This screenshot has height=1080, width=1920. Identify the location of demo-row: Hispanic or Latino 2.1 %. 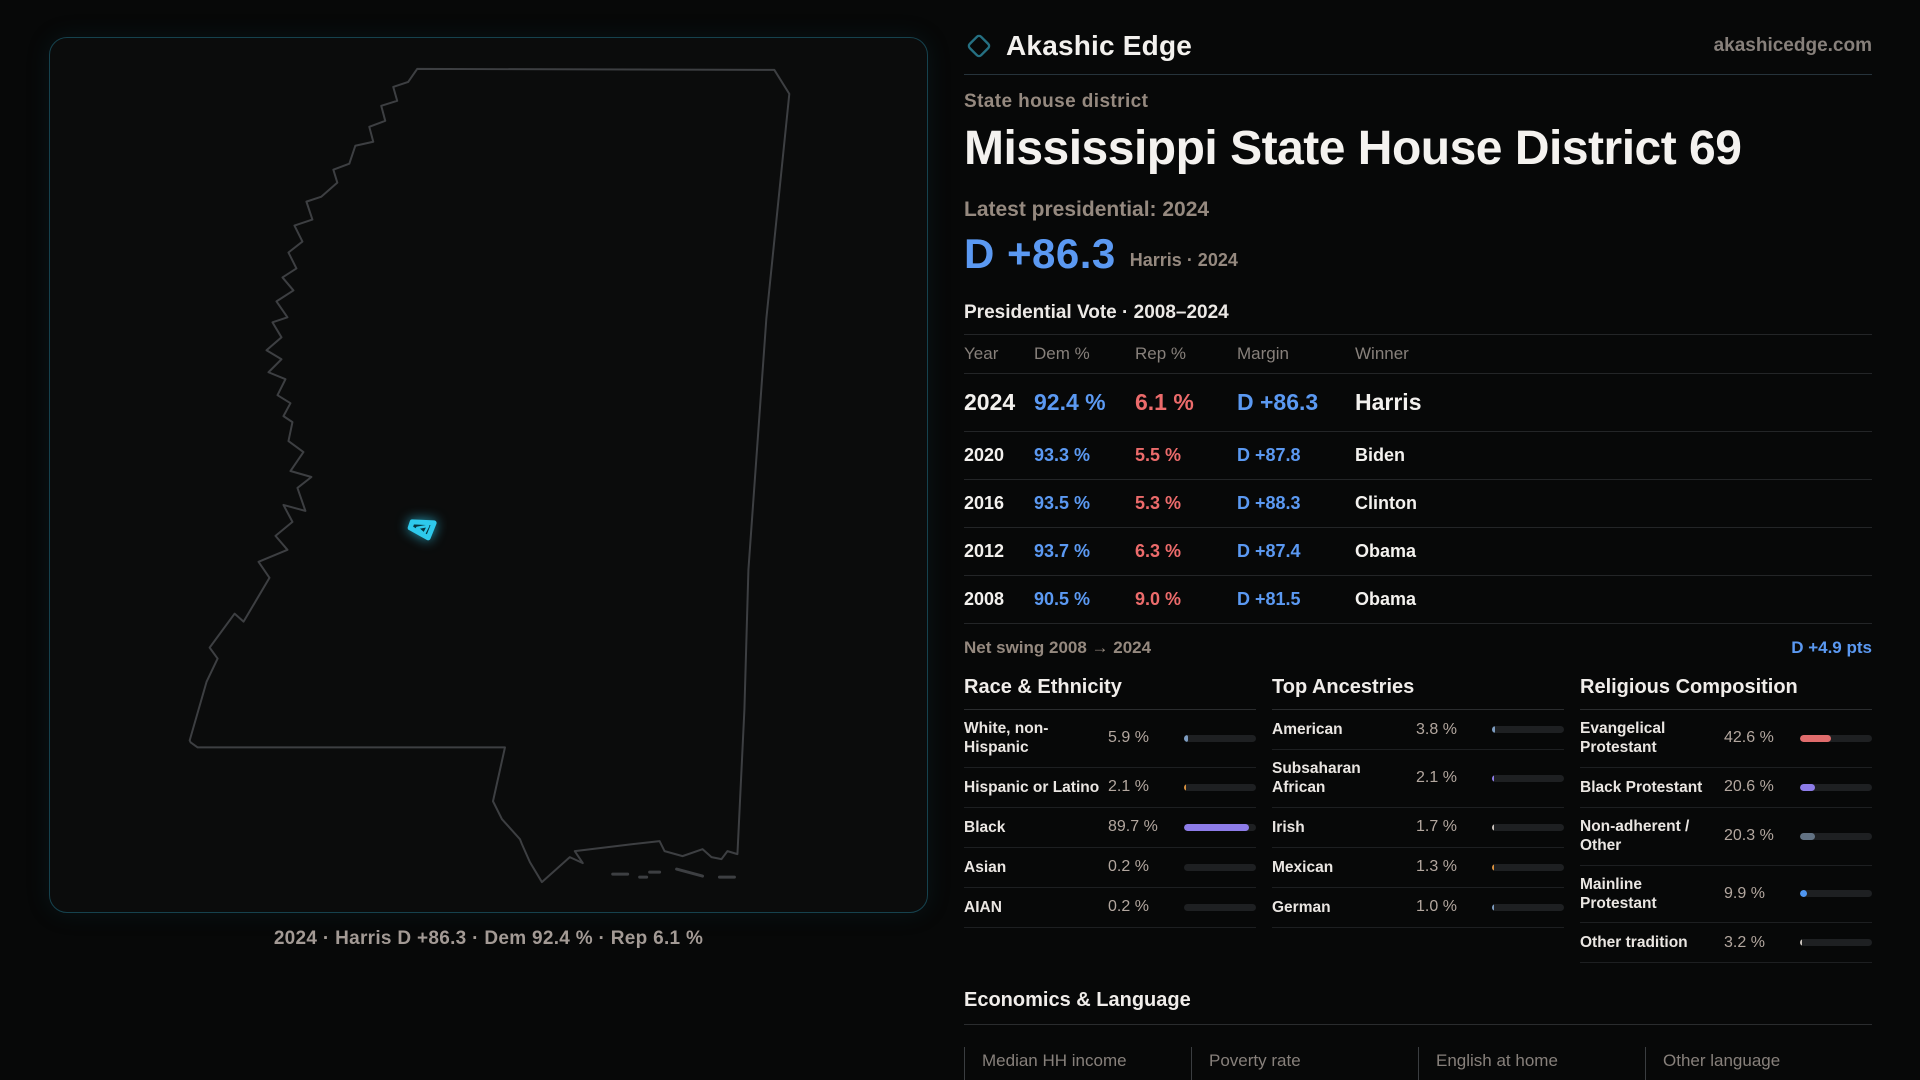
(1110, 788).